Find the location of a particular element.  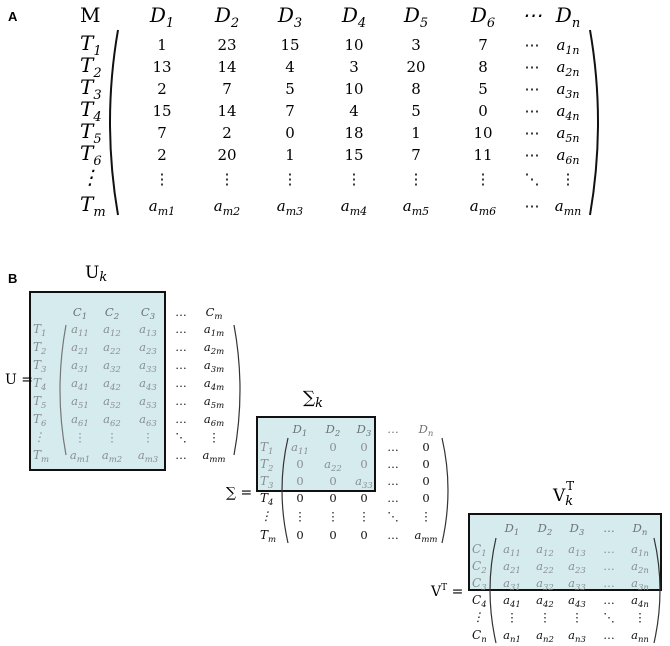

row-header: T2 is located at coordinates (266, 465).